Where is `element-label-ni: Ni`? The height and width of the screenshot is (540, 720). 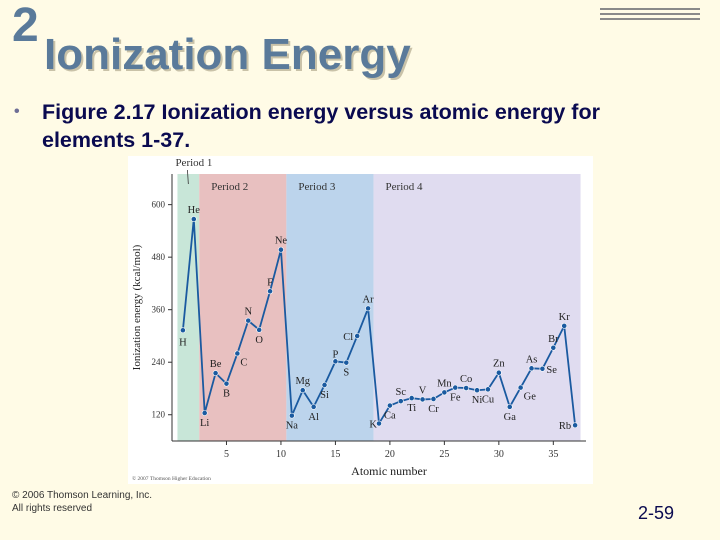
element-label-ni: Ni is located at coordinates (477, 400).